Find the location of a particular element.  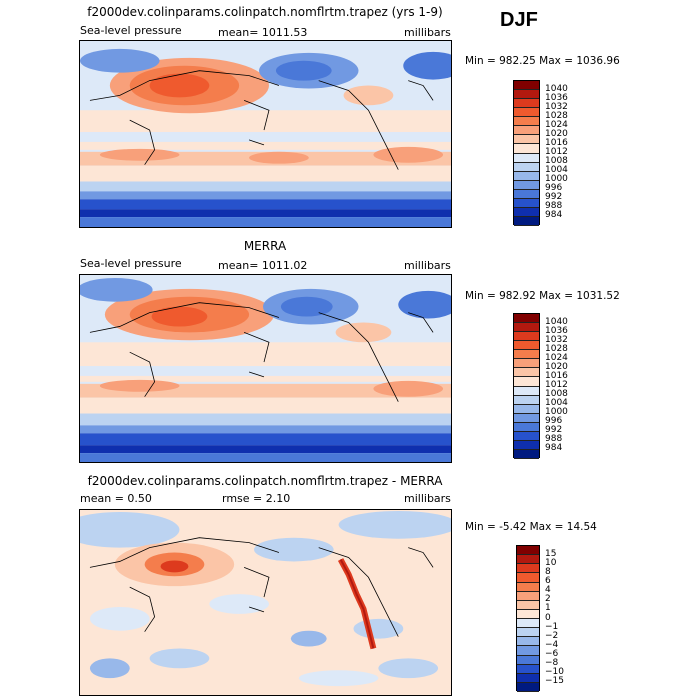

panel-3-colorbar is located at coordinates (528, 618).